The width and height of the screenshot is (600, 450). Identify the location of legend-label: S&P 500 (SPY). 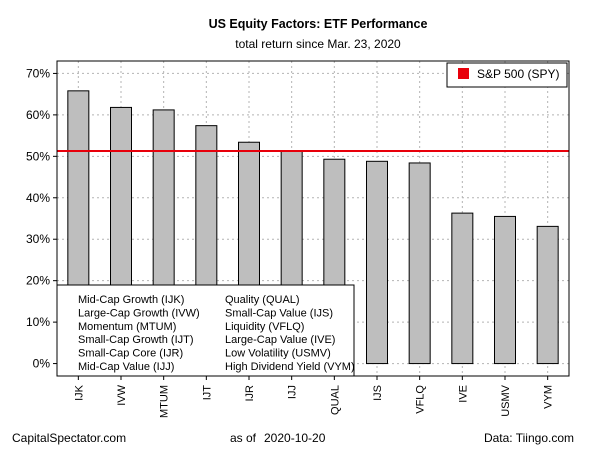
(518, 74).